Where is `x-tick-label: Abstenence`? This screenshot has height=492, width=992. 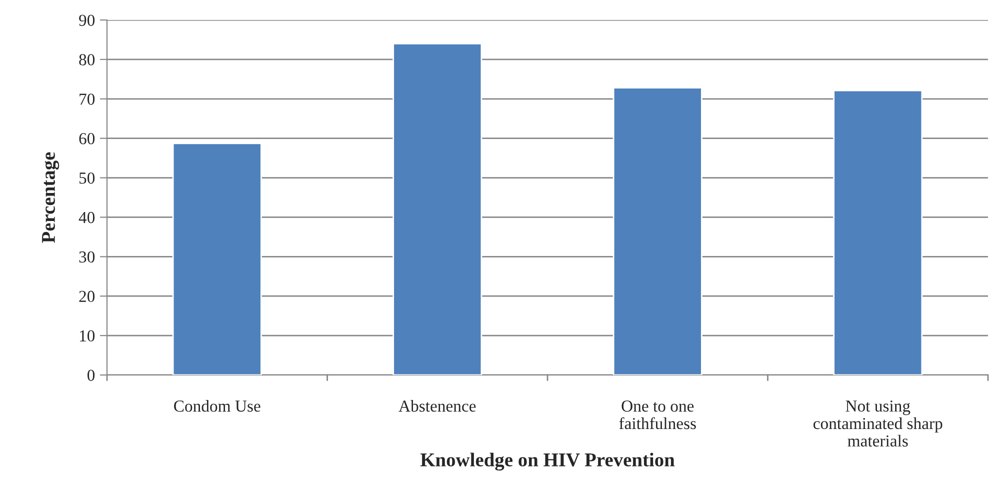 x-tick-label: Abstenence is located at coordinates (437, 406).